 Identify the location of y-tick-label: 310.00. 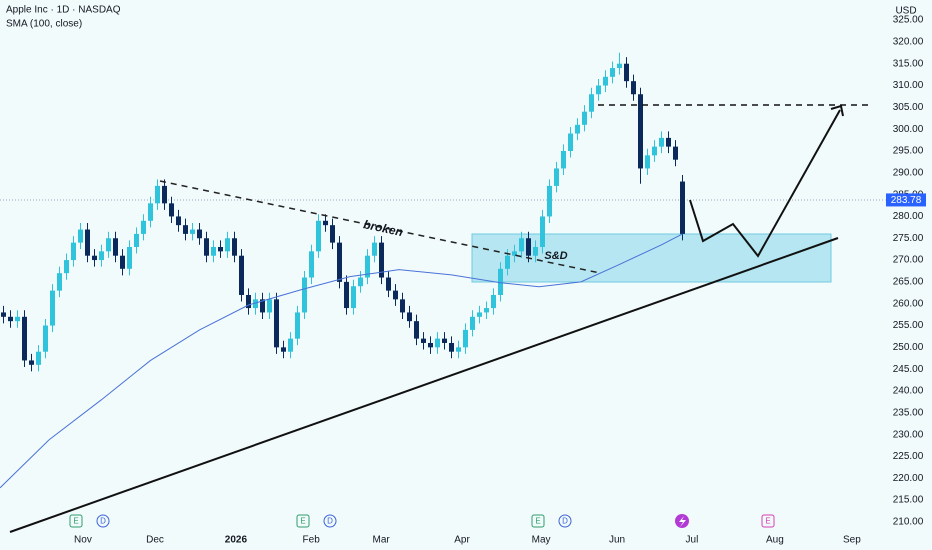
(908, 85).